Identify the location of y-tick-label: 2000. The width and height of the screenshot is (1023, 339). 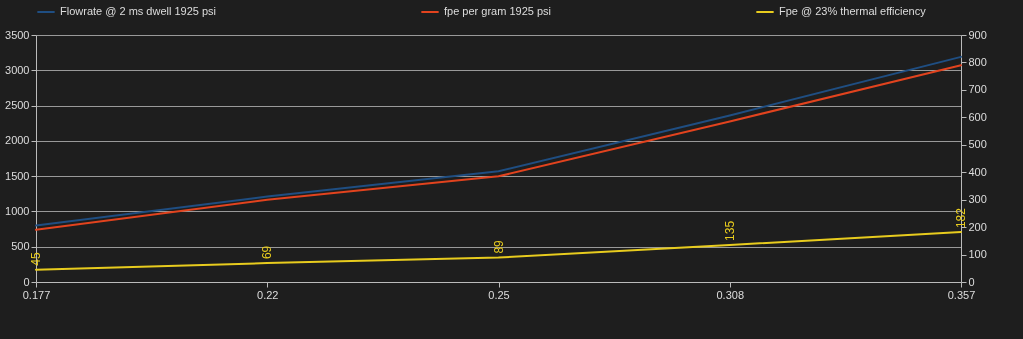
(17, 140).